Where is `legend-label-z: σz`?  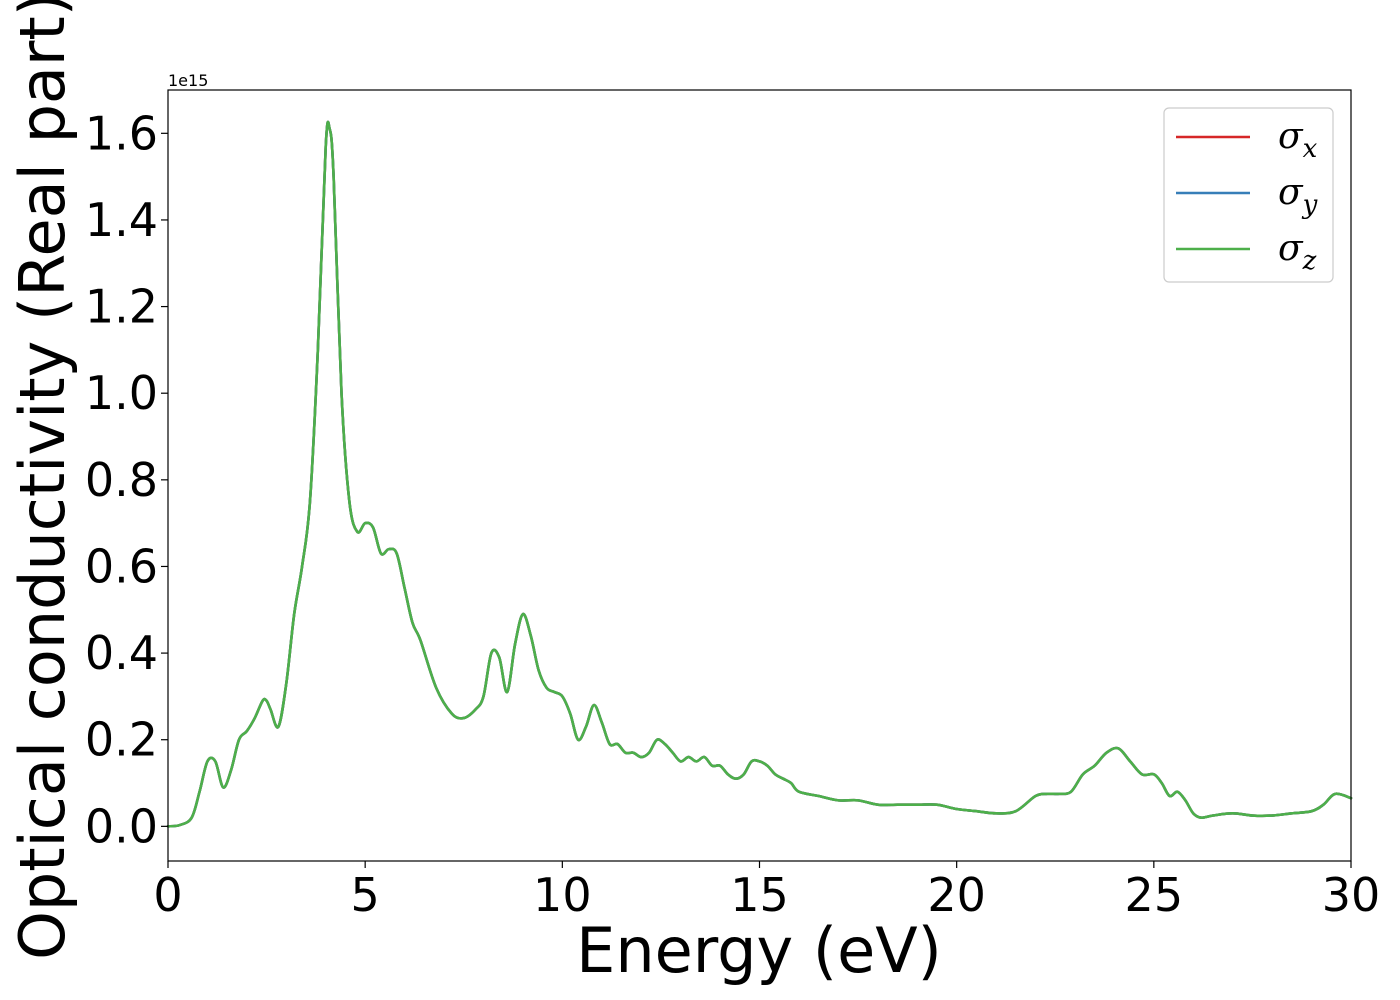 legend-label-z: σz is located at coordinates (1297, 252).